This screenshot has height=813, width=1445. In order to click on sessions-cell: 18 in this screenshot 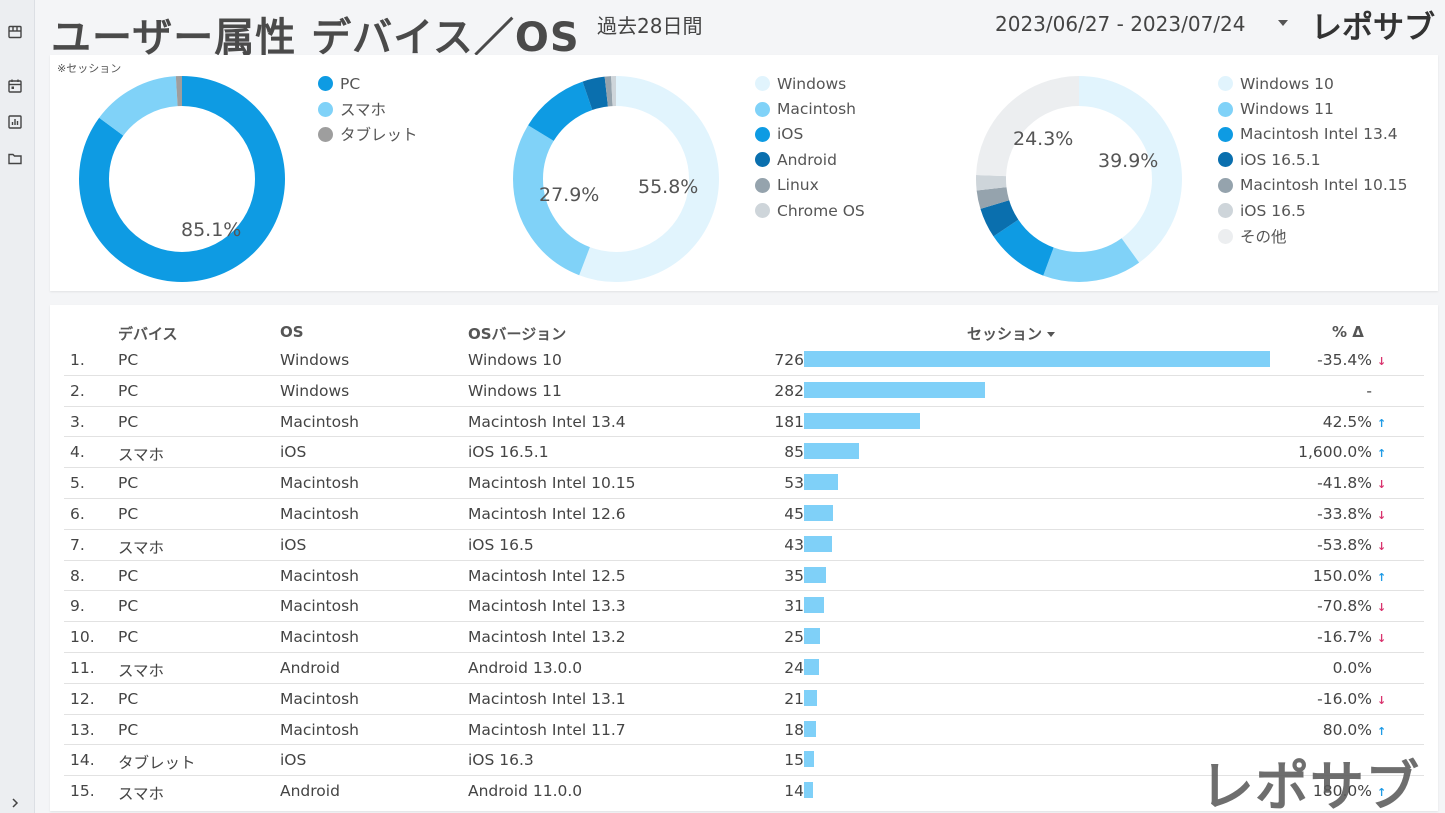, I will do `click(794, 729)`.